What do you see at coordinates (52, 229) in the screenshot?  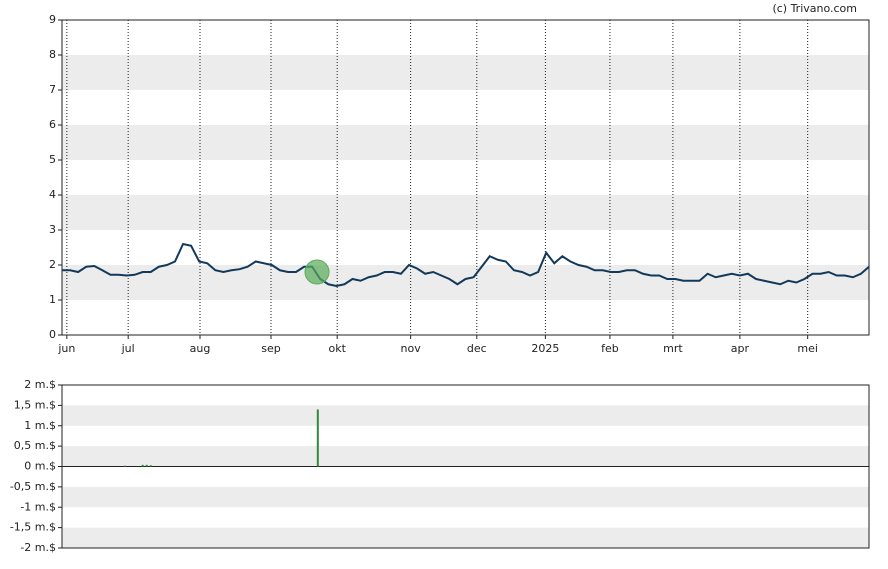 I see `y-tick-label: 3` at bounding box center [52, 229].